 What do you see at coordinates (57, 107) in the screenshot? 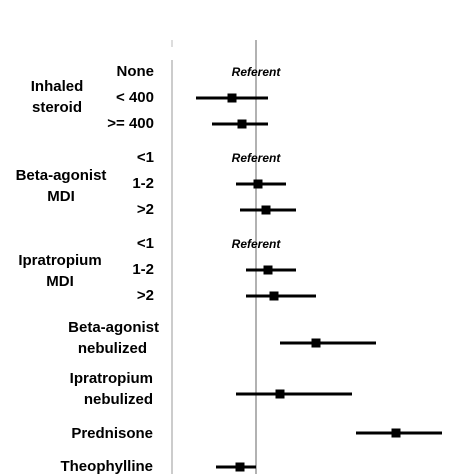
I see `group-label-line: steroid` at bounding box center [57, 107].